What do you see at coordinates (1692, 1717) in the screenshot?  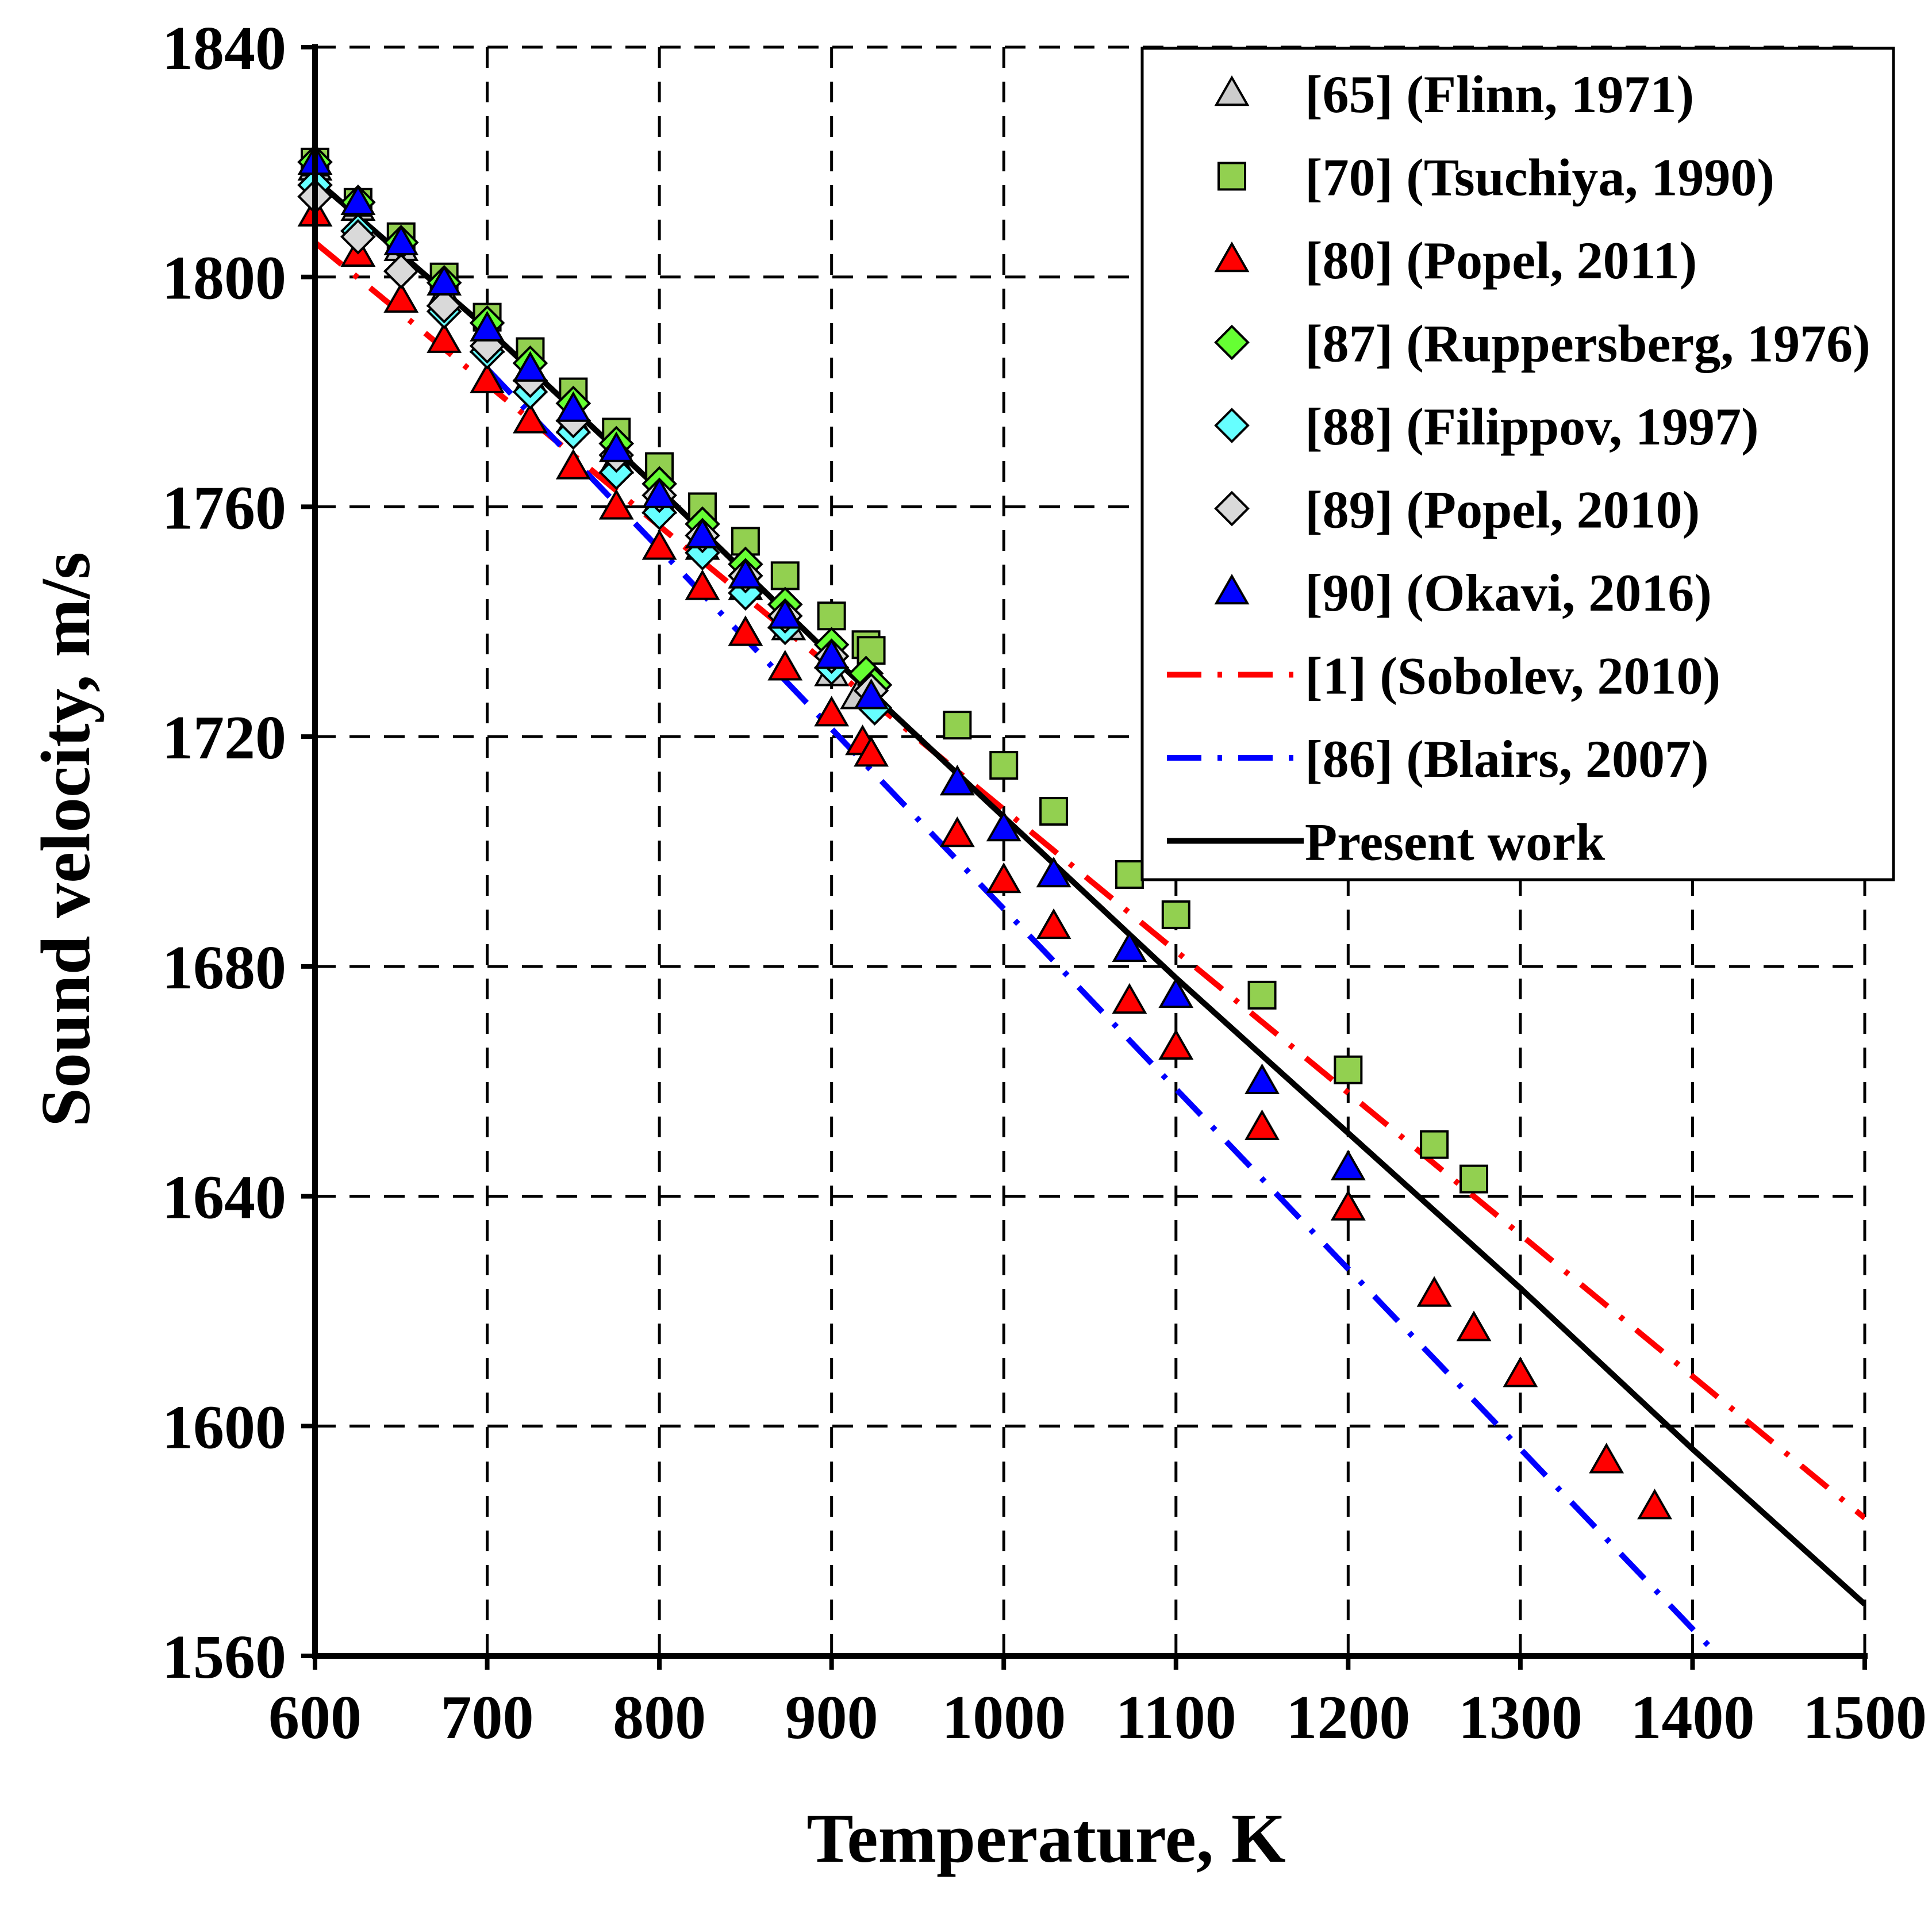 I see `x-tick-label: 1400` at bounding box center [1692, 1717].